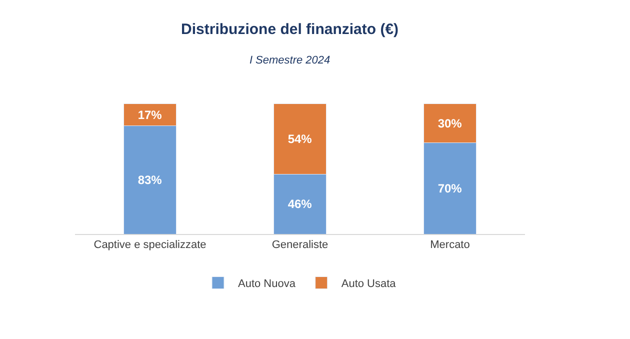  What do you see at coordinates (369, 284) in the screenshot?
I see `legend-label: Auto Usata` at bounding box center [369, 284].